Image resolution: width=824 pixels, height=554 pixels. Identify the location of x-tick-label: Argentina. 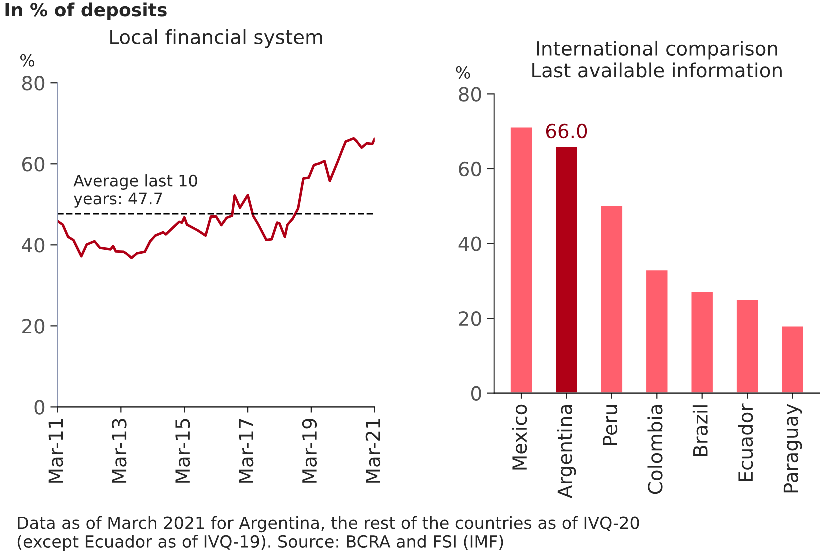
(566, 452).